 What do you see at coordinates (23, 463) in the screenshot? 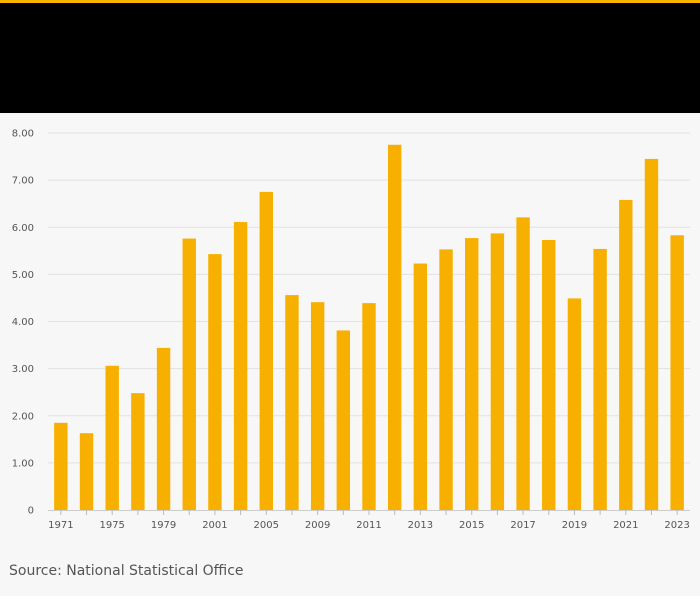
I see `y-tick-label: 1.00` at bounding box center [23, 463].